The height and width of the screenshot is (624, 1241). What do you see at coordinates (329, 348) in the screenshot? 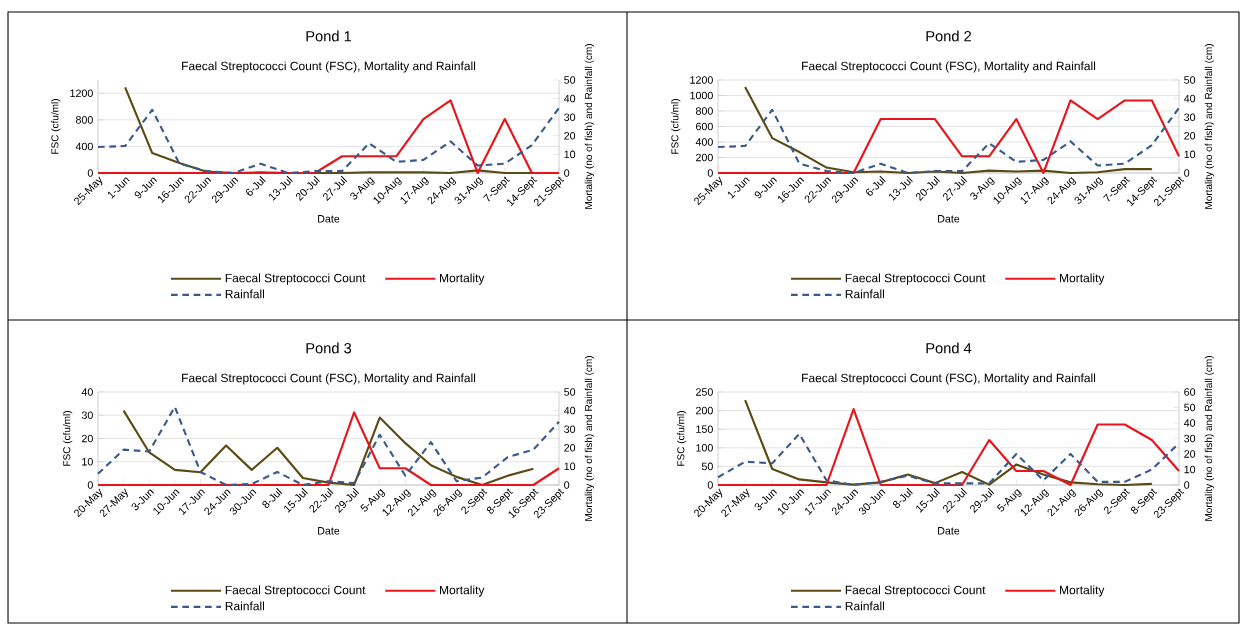
I see `chart-title: Pond 3` at bounding box center [329, 348].